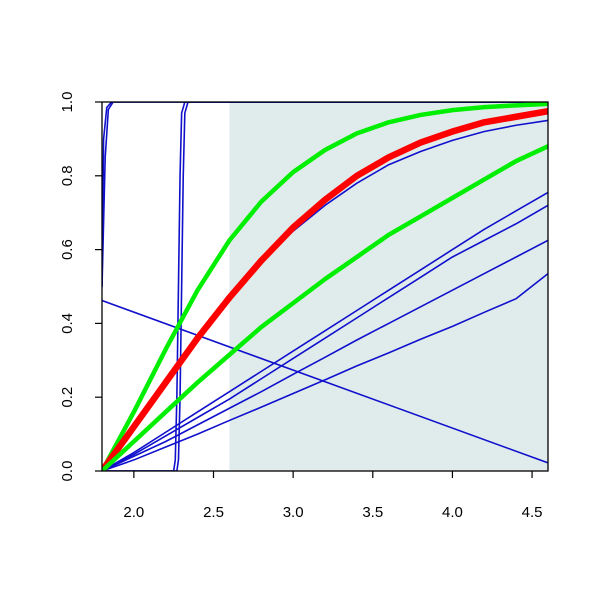 This screenshot has width=600, height=600. Describe the element at coordinates (133, 512) in the screenshot. I see `x-tick-label: 2.0` at that location.